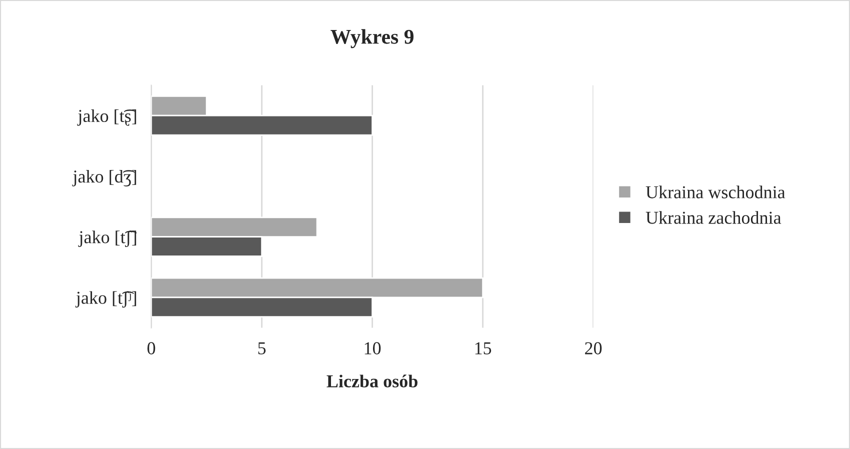  What do you see at coordinates (372, 348) in the screenshot?
I see `x-tick-label: 10` at bounding box center [372, 348].